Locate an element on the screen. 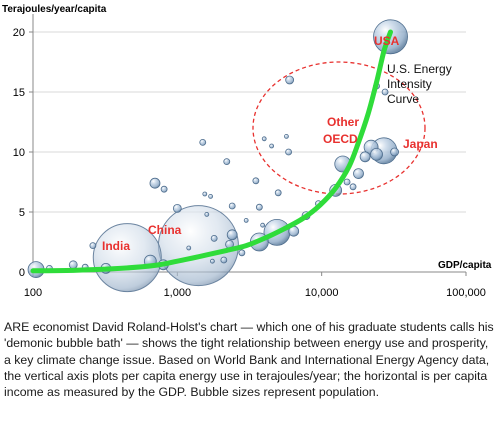 The image size is (500, 423). x-tick-labels: 100 1,000 10,000 100,000 is located at coordinates (255, 293).